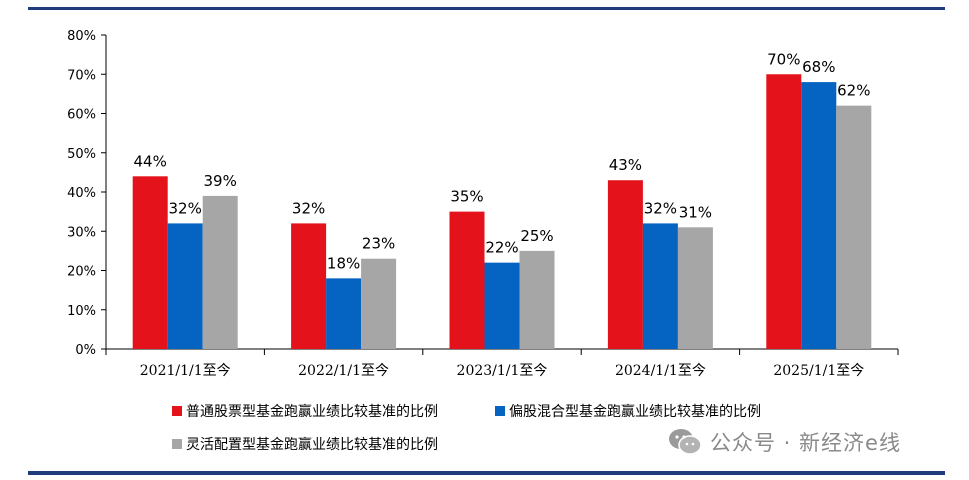  I want to click on y-tick-label: 50%, so click(81, 154).